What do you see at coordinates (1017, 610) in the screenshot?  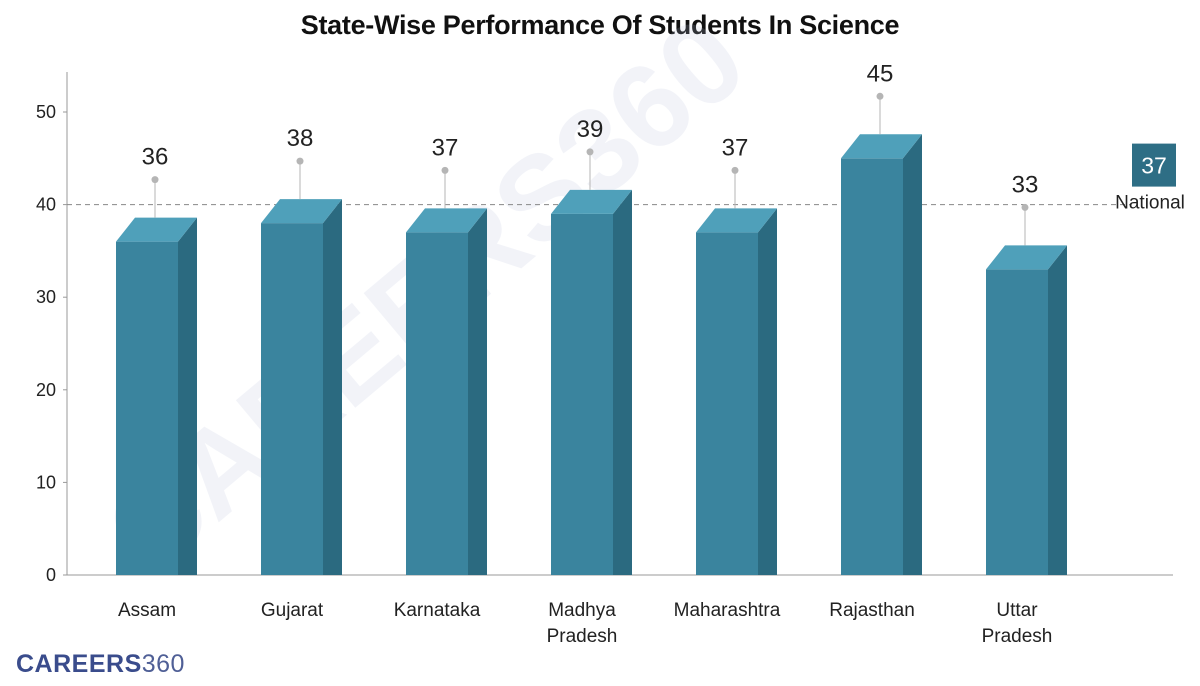 I see `category-label: Uttar` at bounding box center [1017, 610].